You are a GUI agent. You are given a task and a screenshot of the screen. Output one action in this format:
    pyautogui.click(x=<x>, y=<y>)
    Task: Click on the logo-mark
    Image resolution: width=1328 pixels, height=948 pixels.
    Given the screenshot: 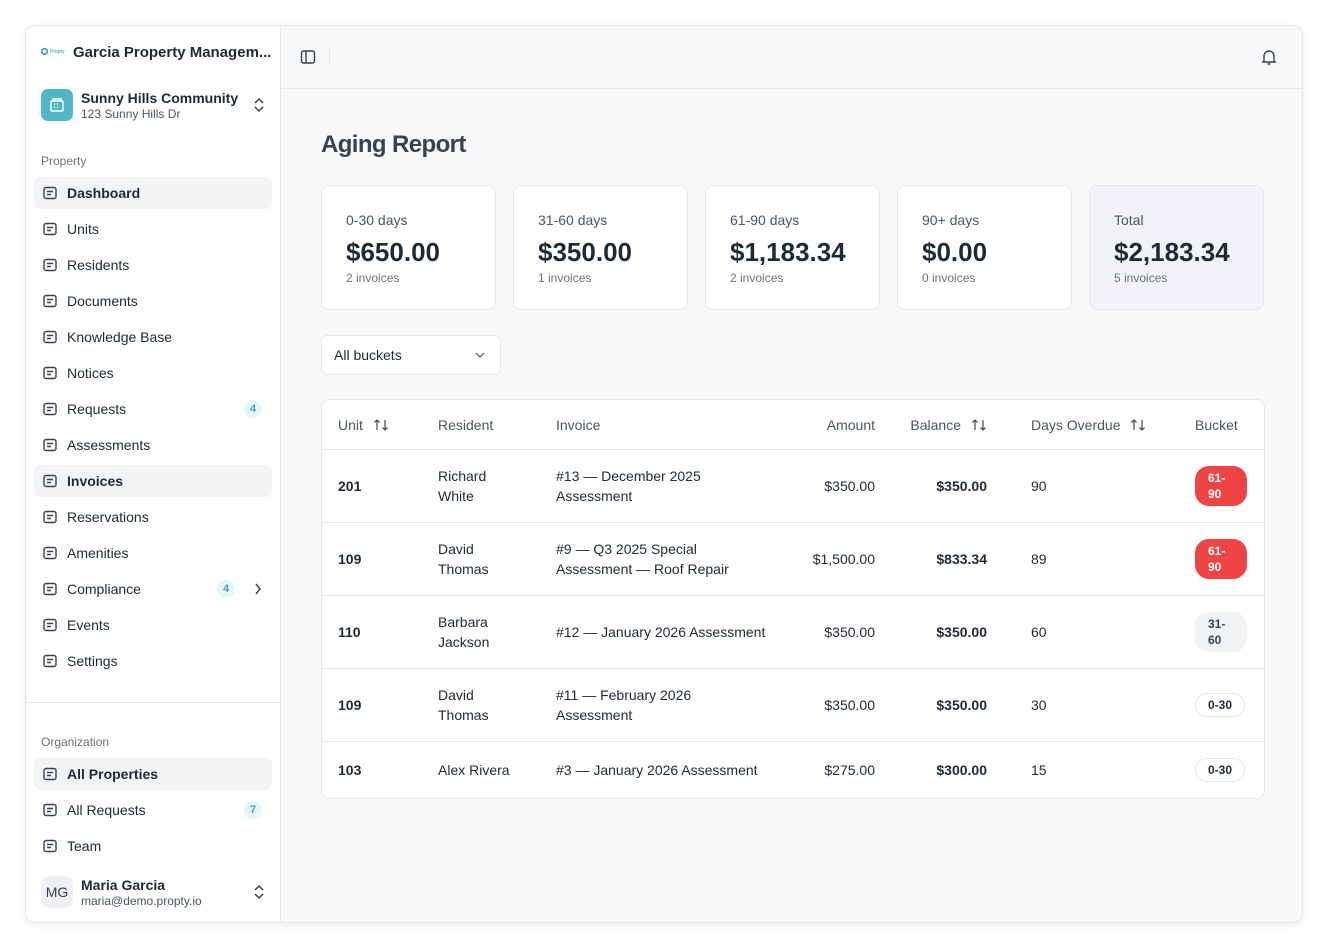 What is the action you would take?
    pyautogui.click(x=44, y=51)
    